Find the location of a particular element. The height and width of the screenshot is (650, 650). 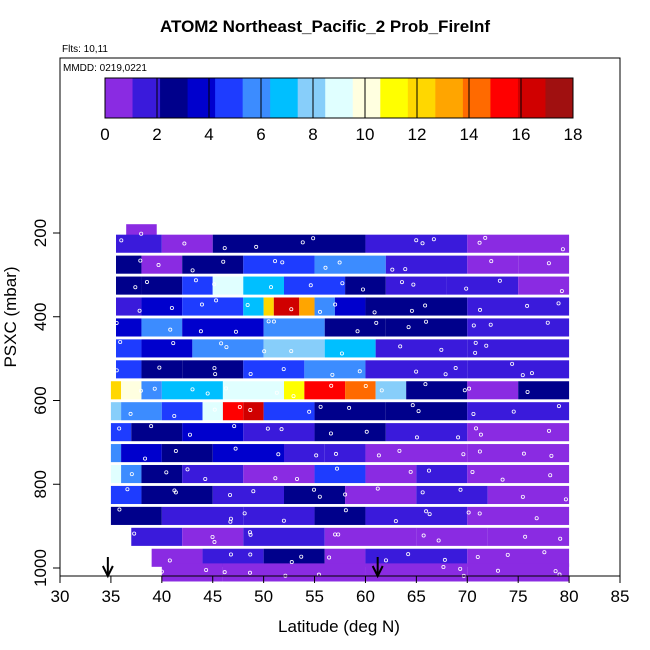

colorbar-tick-label: 16 is located at coordinates (521, 134).